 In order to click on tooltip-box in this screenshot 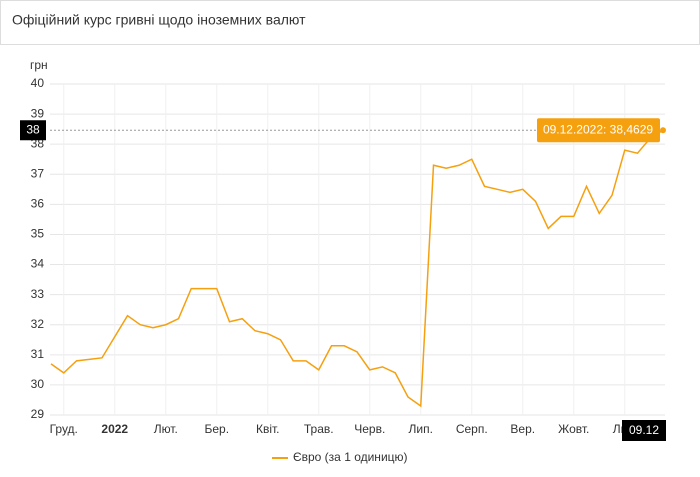, I will do `click(598, 130)`.